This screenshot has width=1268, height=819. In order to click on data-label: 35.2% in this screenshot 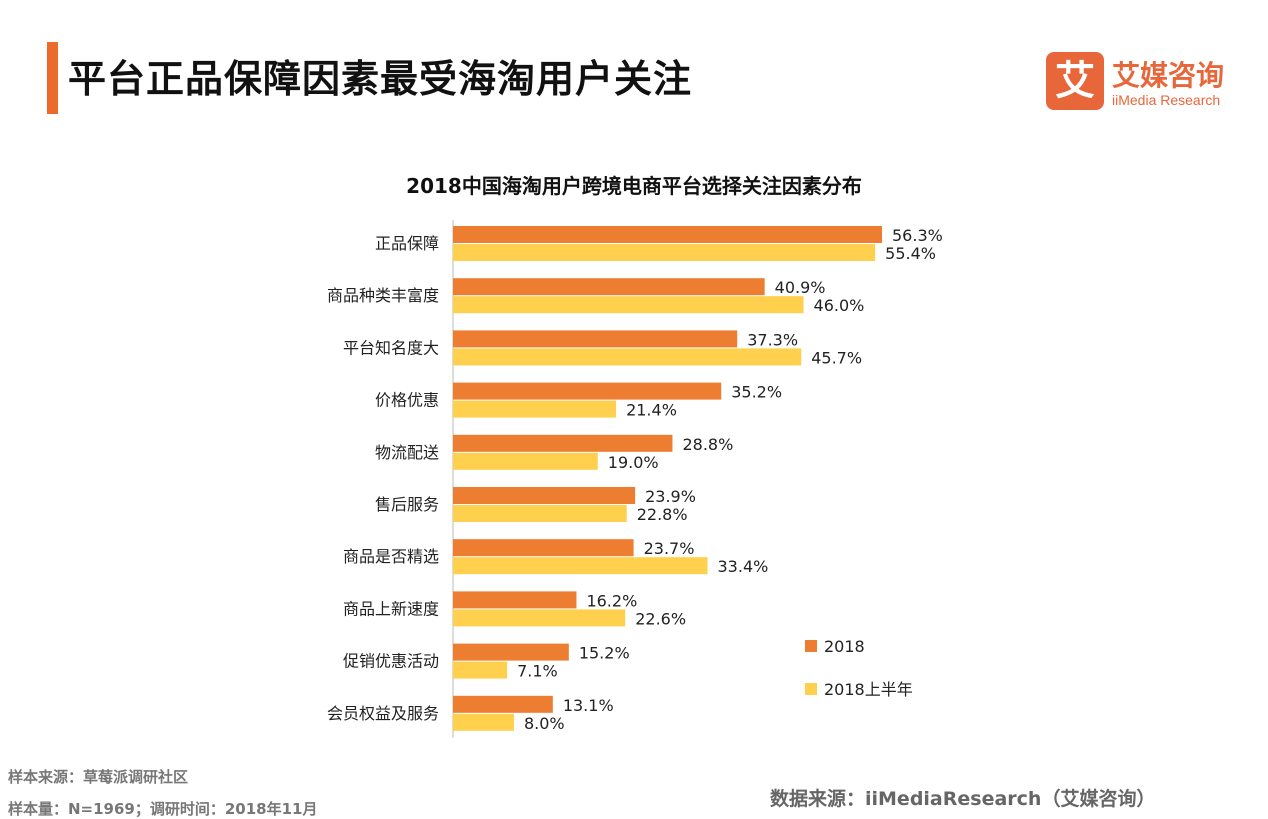, I will do `click(756, 392)`.